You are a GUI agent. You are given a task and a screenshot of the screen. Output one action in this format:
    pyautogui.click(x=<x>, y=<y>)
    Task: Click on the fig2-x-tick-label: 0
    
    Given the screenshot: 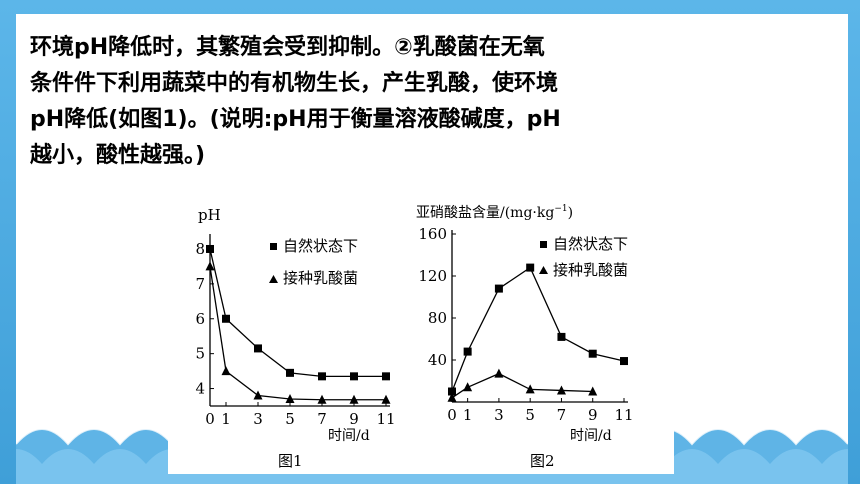 What is the action you would take?
    pyautogui.click(x=452, y=415)
    